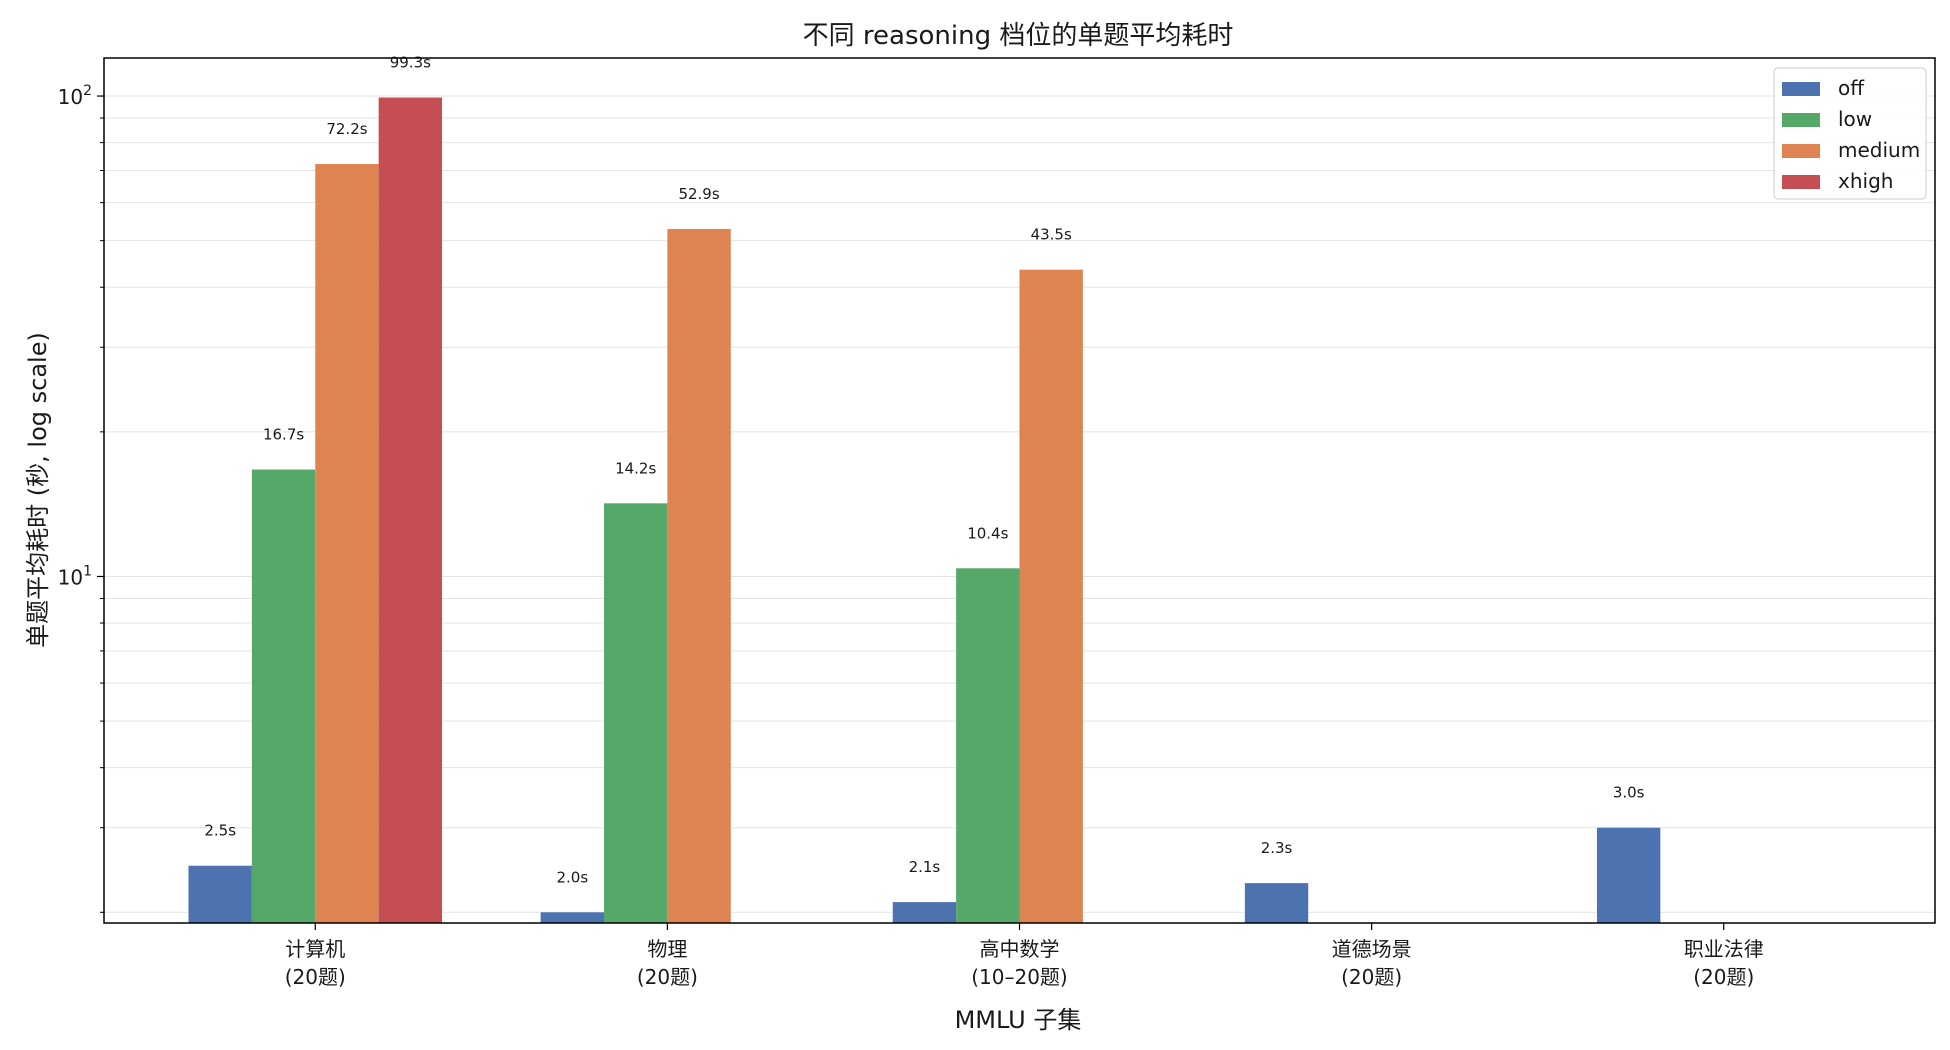 The height and width of the screenshot is (1050, 1950). I want to click on value-label: 2.1s, so click(925, 867).